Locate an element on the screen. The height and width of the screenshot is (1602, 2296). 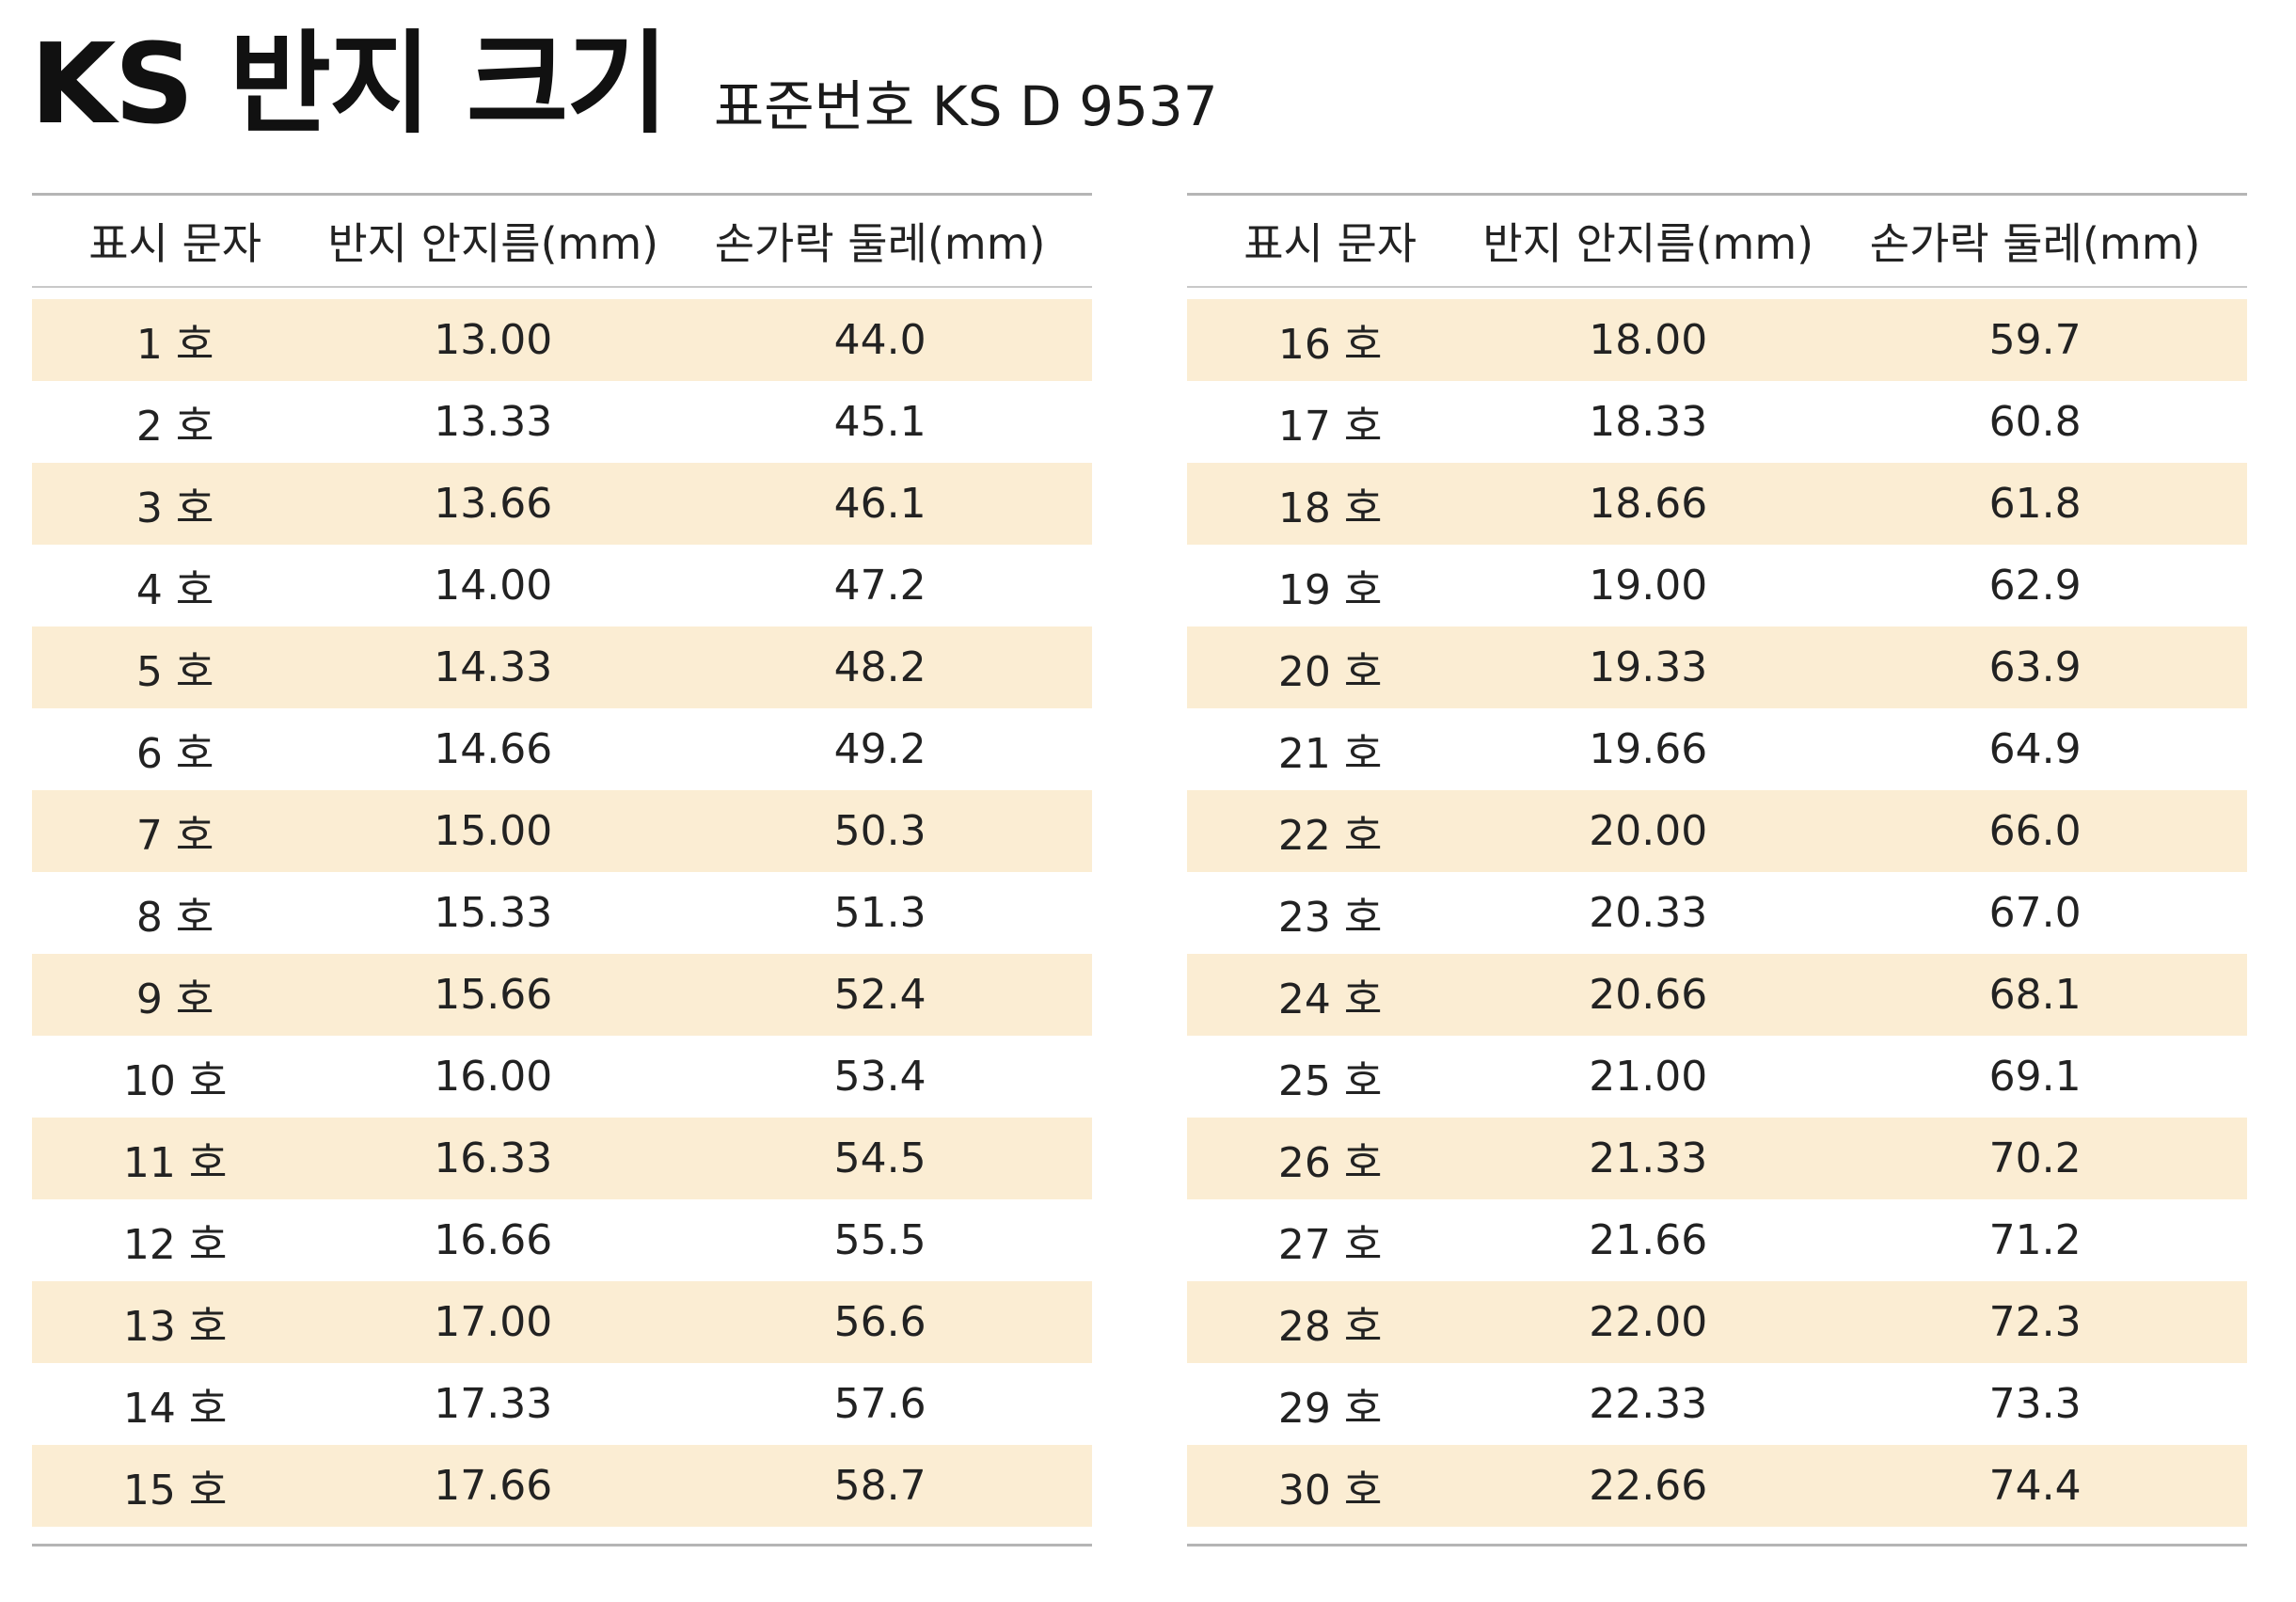
finger-circumference-cell: 57.6 is located at coordinates (879, 1404).